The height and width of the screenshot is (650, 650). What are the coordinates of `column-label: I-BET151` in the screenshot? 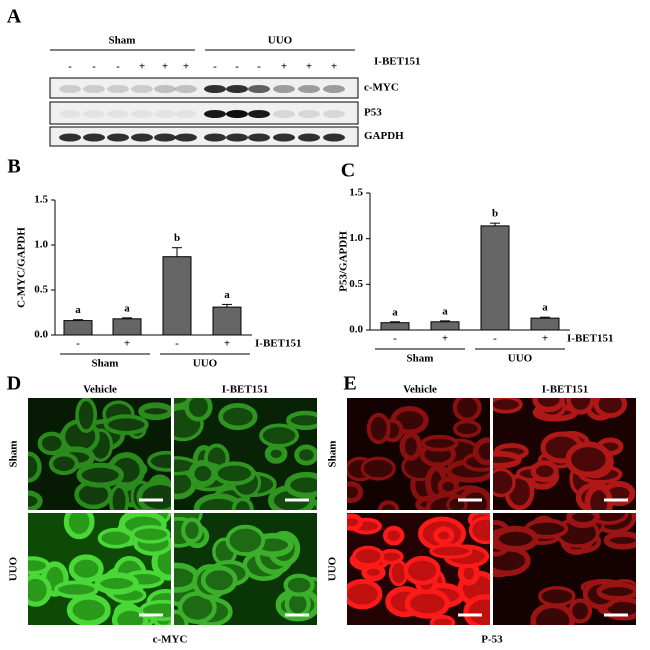 It's located at (245, 390).